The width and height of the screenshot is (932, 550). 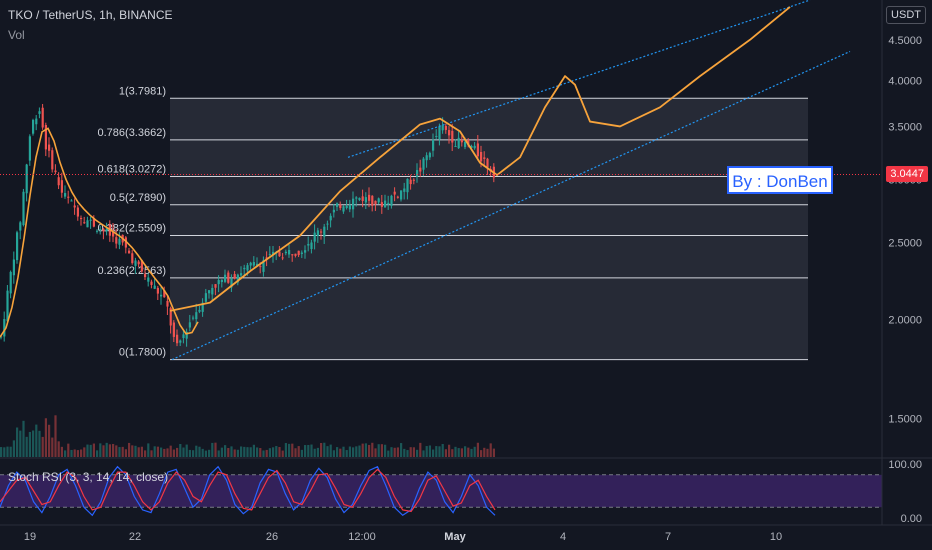 I want to click on x-tick-3: 12:00, so click(x=362, y=537).